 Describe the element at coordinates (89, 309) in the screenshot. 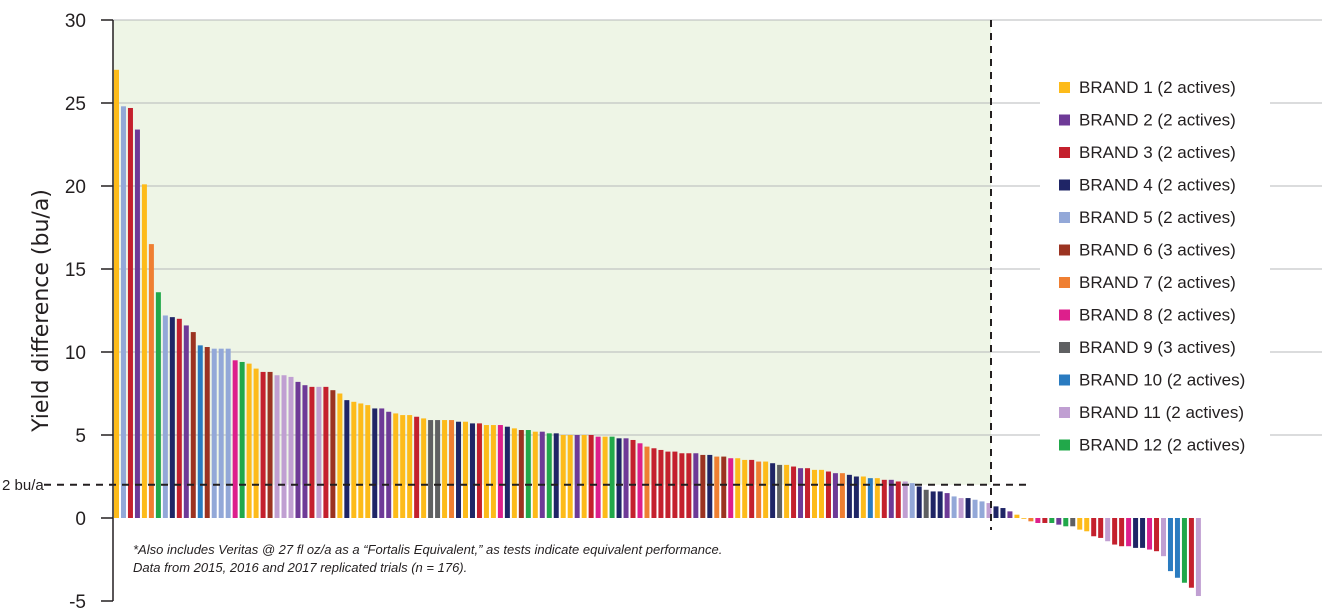

I see `y-axis: 30 25 20 15 10 5 0 -5` at that location.